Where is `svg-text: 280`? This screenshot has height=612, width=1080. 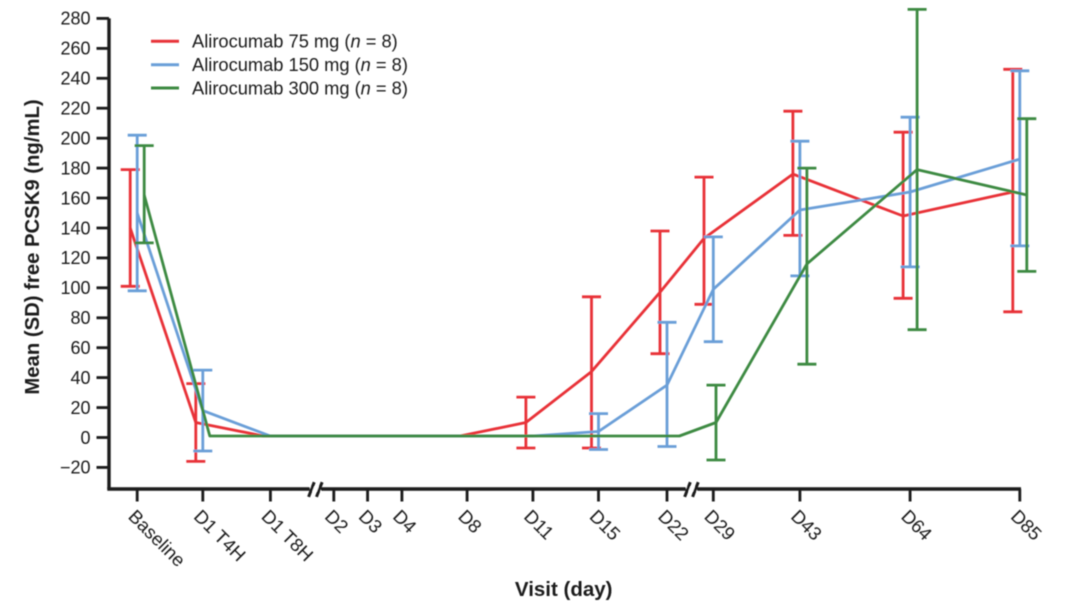
svg-text: 280 is located at coordinates (75, 19).